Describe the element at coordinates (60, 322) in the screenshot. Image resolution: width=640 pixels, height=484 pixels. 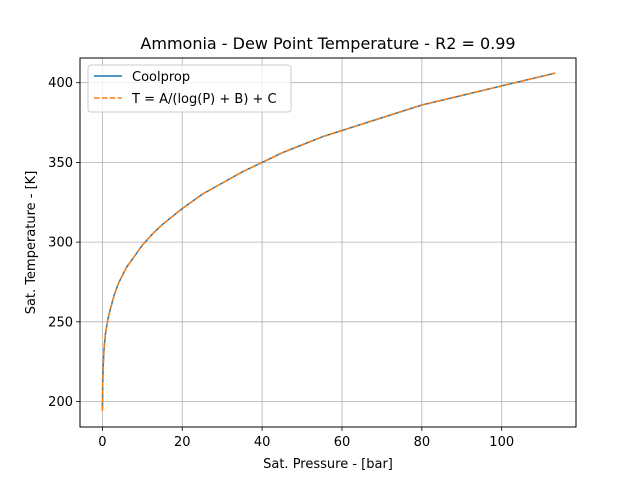
I see `y-tick-label: 250` at that location.